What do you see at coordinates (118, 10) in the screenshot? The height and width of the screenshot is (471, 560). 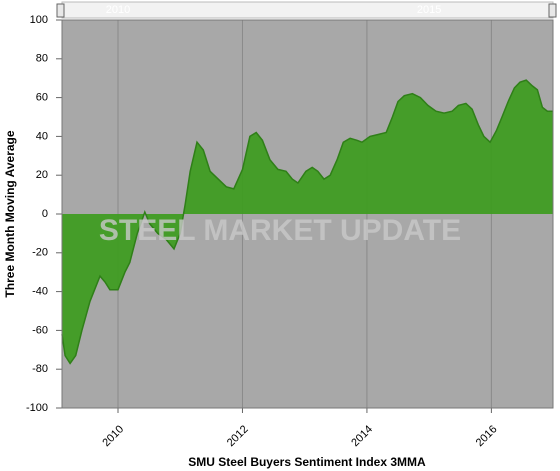 I see `navigator-tick-label: 2010` at bounding box center [118, 10].